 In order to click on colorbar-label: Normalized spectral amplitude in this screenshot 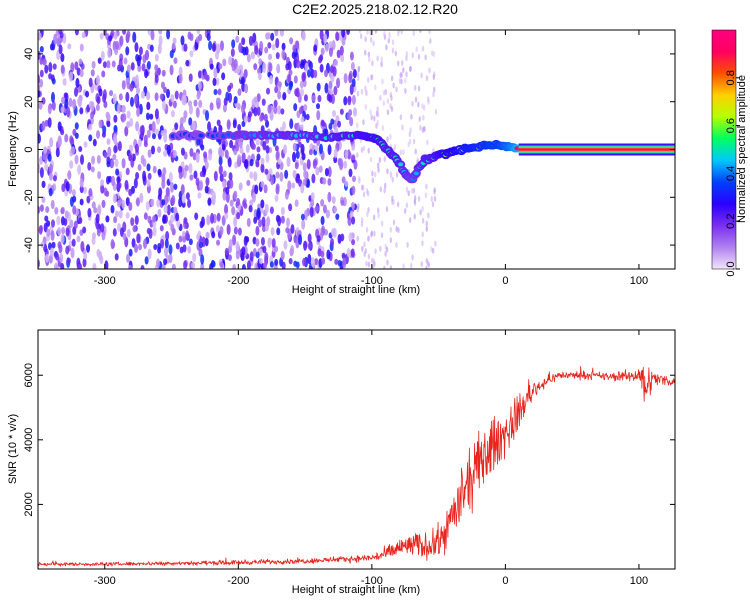, I will do `click(742, 149)`.